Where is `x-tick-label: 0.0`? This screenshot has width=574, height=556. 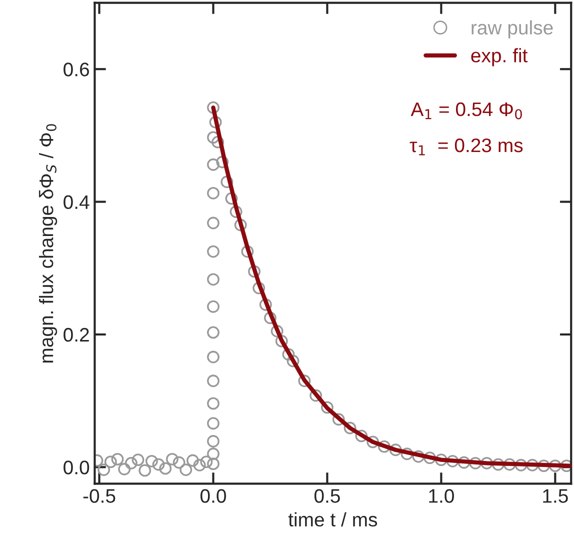 x-tick-label: 0.0 is located at coordinates (213, 496).